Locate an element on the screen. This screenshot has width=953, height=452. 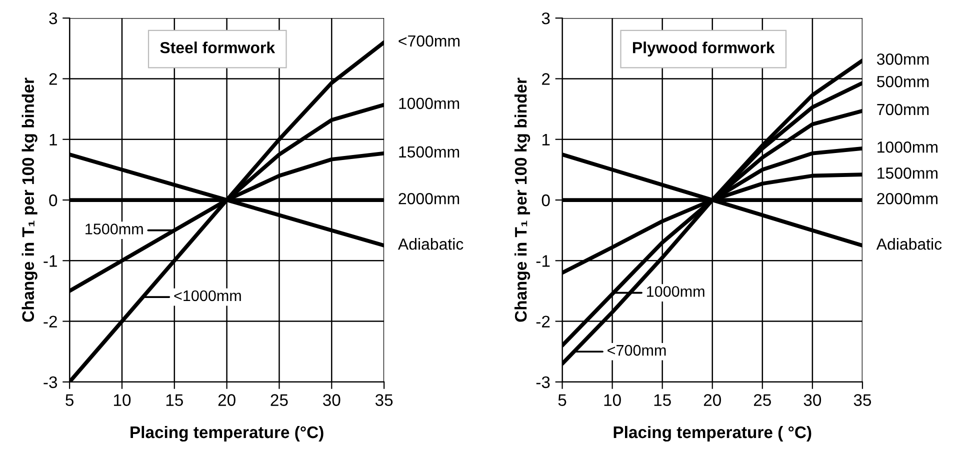
series-label: 700mm is located at coordinates (903, 110).